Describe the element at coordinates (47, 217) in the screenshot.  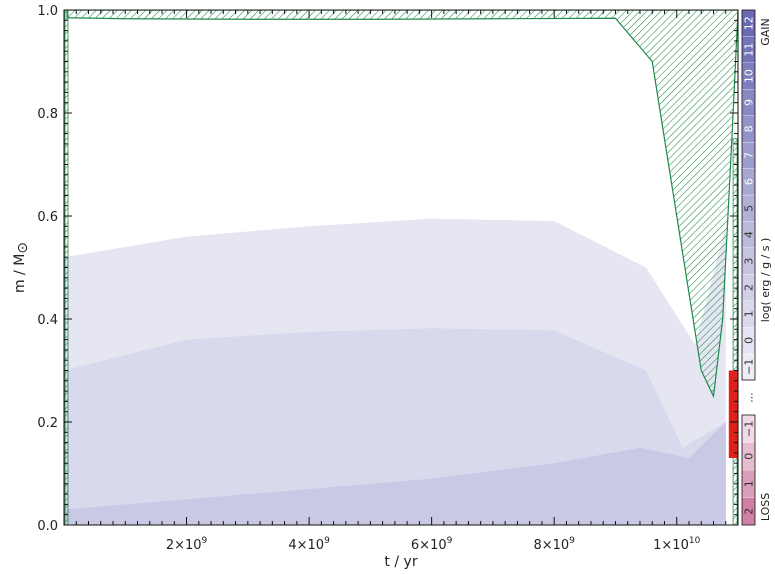
I see `y-tick-label: 0.6` at that location.